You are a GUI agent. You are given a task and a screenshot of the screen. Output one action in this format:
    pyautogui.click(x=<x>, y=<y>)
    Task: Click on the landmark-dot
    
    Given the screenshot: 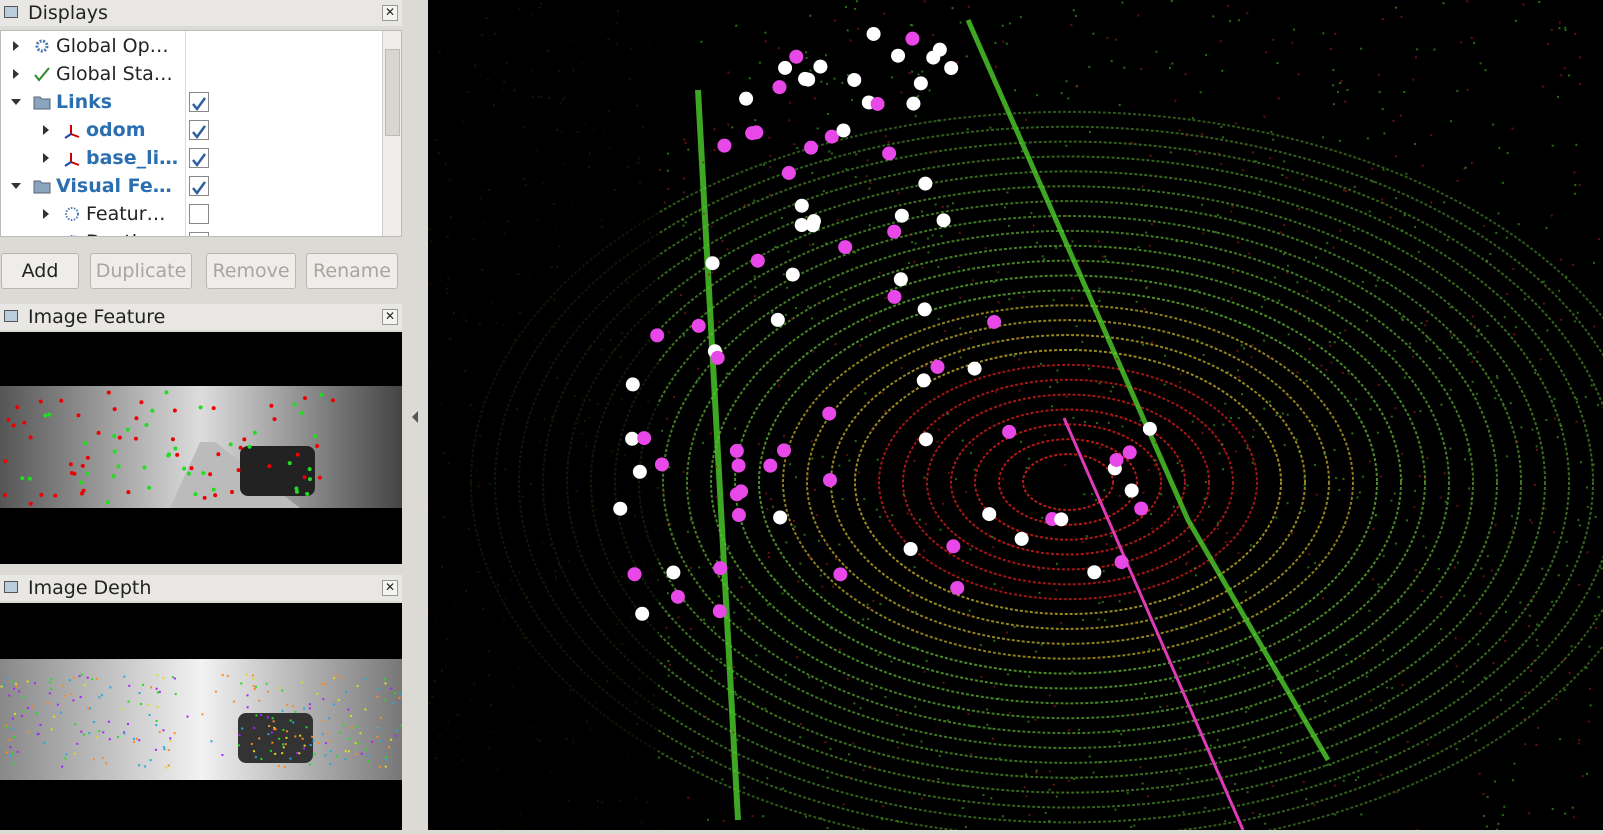 What is the action you would take?
    pyautogui.click(x=820, y=67)
    